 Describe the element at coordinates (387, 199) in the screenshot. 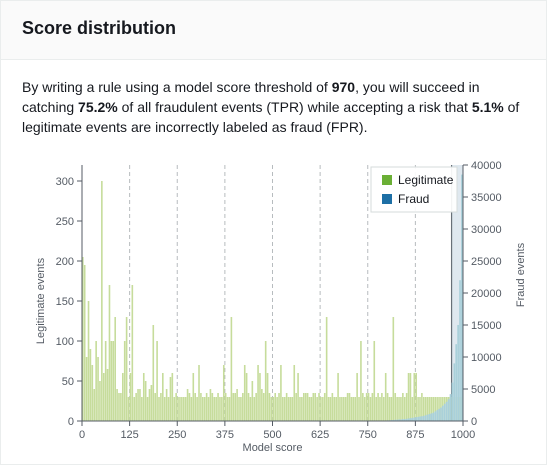

I see `legend-swatch-fraud` at that location.